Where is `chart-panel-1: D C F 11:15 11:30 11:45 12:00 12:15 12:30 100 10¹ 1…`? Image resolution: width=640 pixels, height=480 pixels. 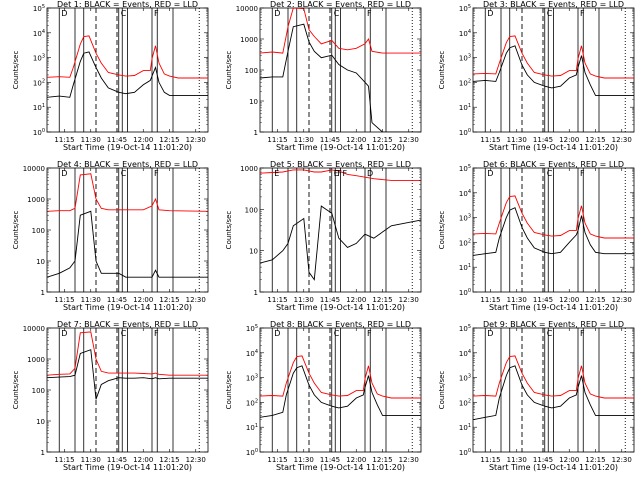
chart-panel-1: D C F 11:15 11:30 11:45 12:00 12:15 12:30 100 10¹ 1… is located at coordinates (110, 76).